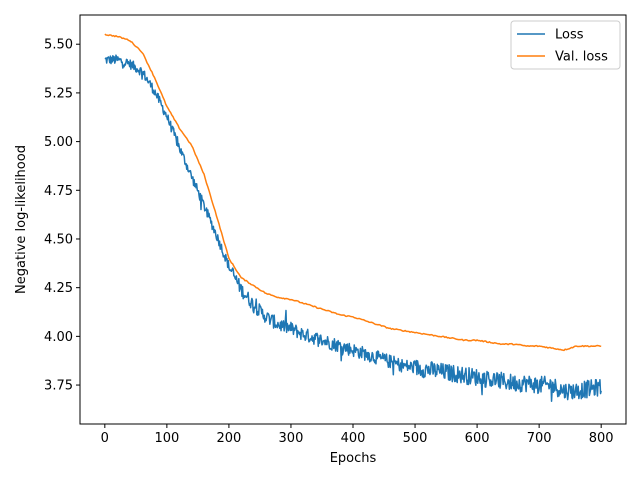  What do you see at coordinates (21, 219) in the screenshot?
I see `y-axis-label: Negative log-likelihood` at bounding box center [21, 219].